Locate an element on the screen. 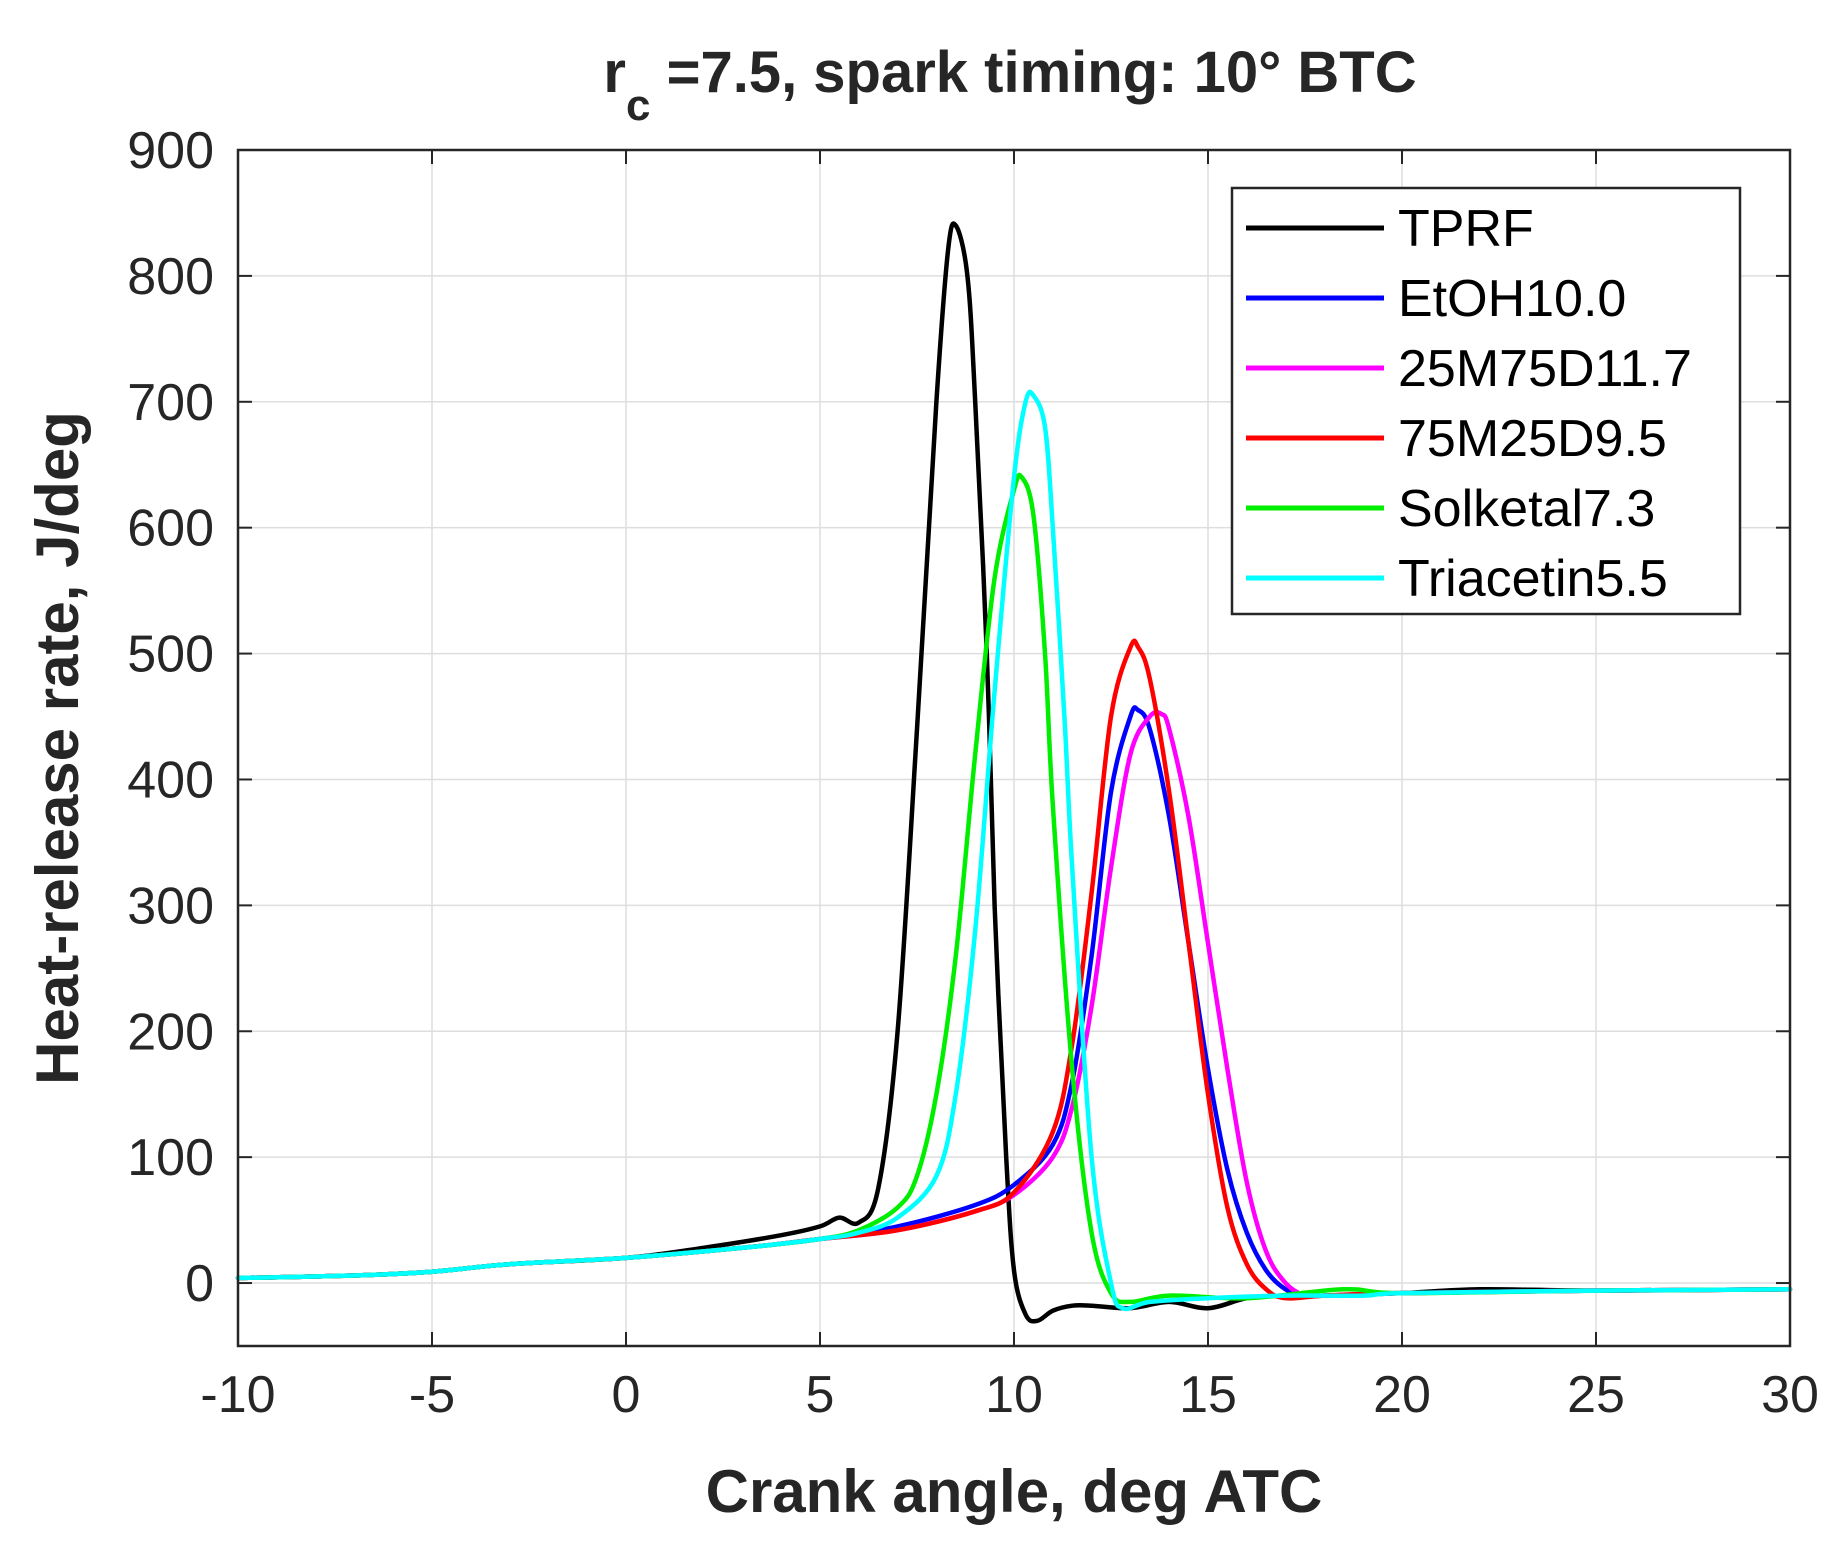 The width and height of the screenshot is (1840, 1560). y-tick-label: 700 is located at coordinates (170, 403).